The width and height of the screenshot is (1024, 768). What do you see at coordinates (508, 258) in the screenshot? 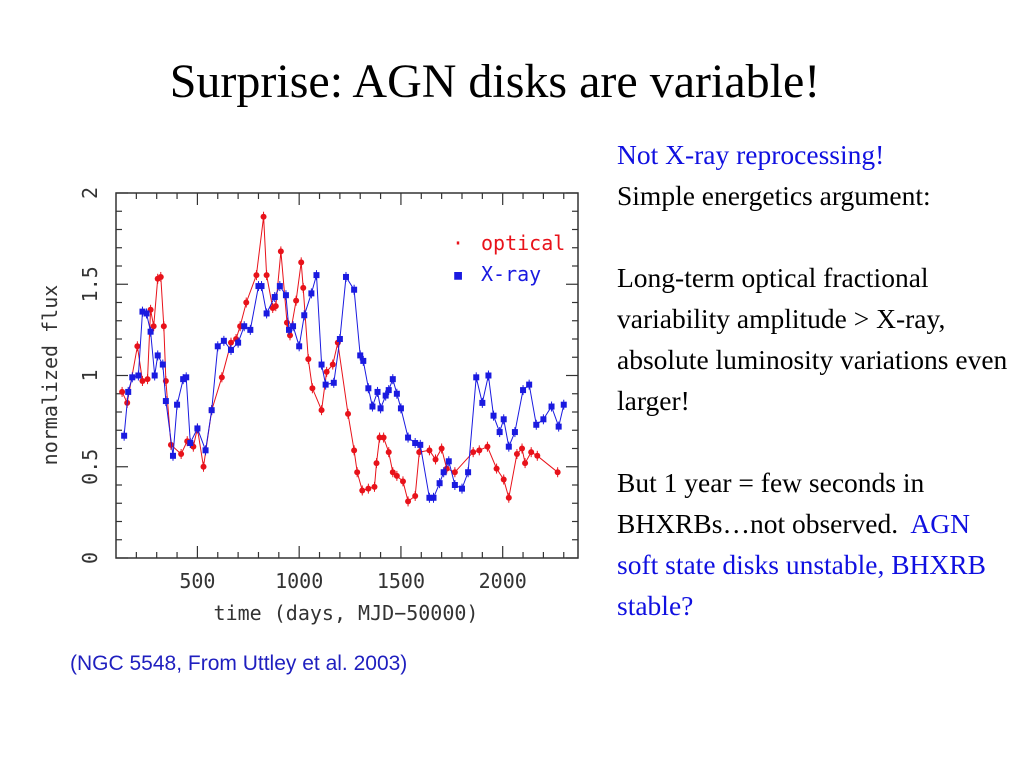
I see `legend: · optical ▪ X-ray` at bounding box center [508, 258].